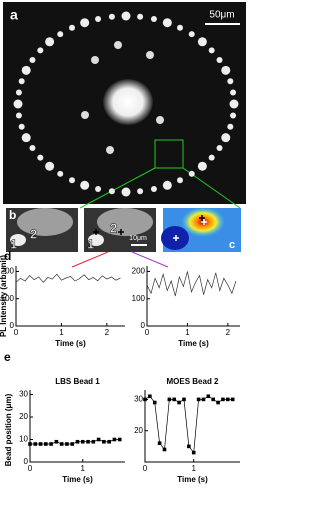 This screenshot has width=320, height=519. Describe the element at coordinates (7, 357) in the screenshot. I see `panel-label: e` at that location.